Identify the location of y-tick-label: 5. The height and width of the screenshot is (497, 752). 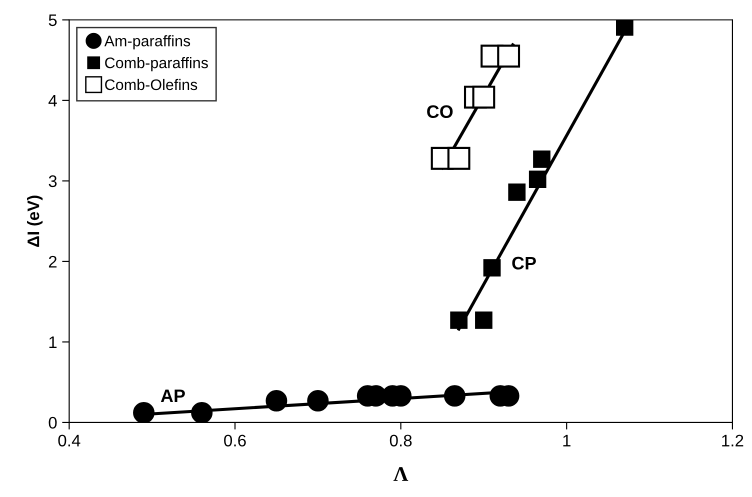
(52, 20).